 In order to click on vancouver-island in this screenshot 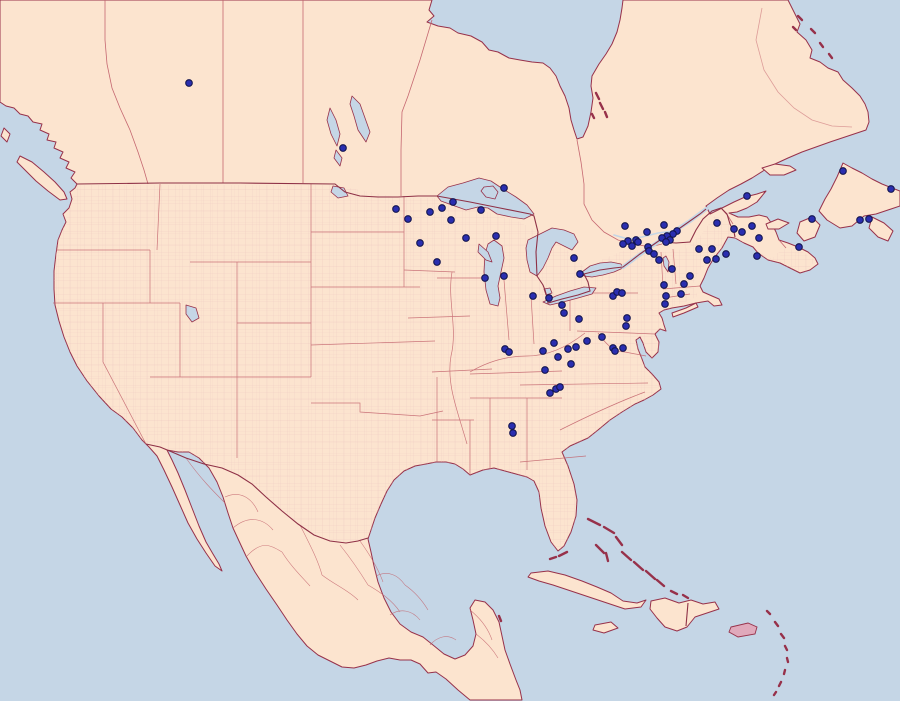, I will do `click(42, 178)`.